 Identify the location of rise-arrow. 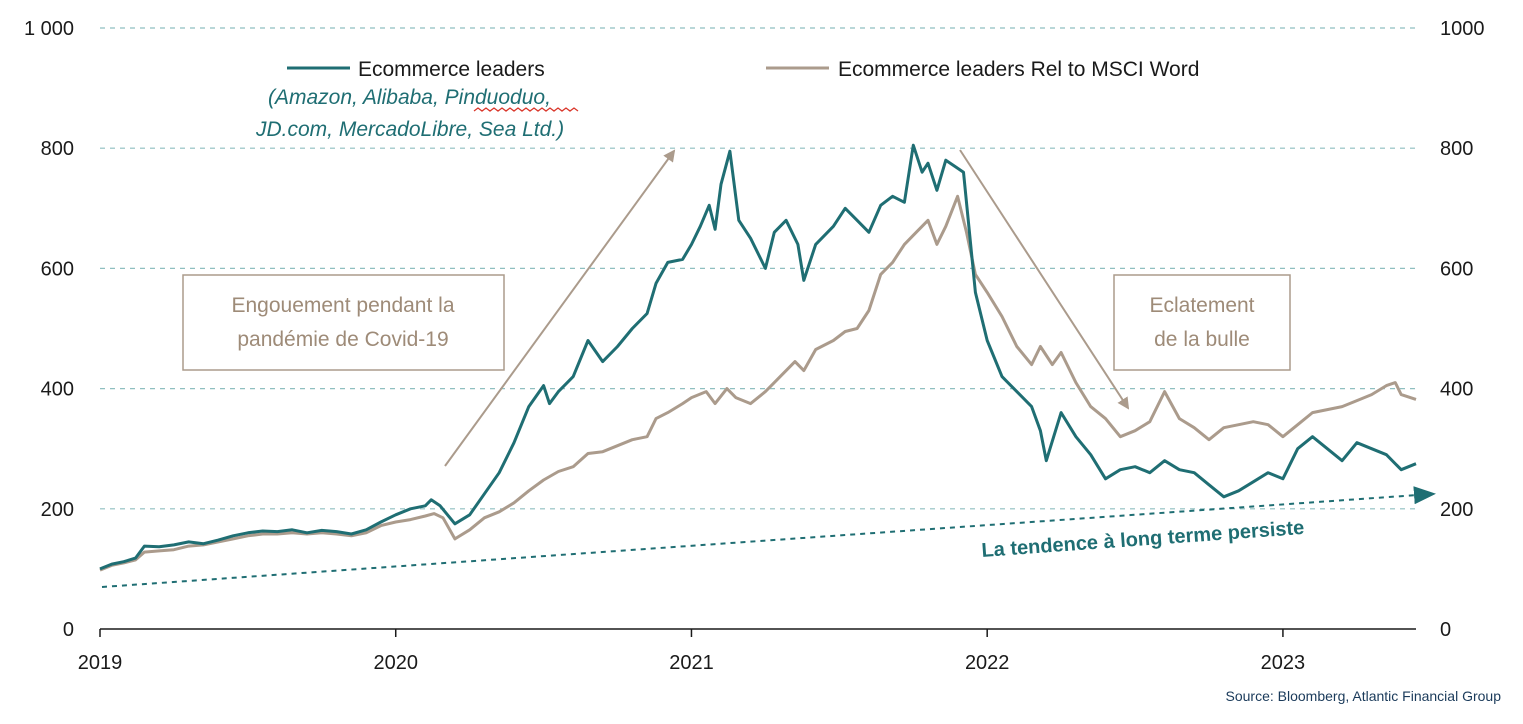
(560, 308).